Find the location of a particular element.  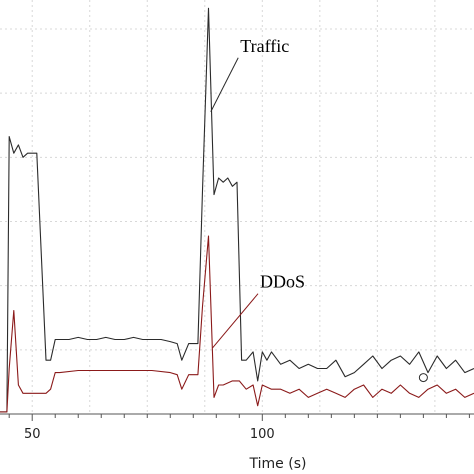

annotation-leader-traffic is located at coordinates (224, 85).